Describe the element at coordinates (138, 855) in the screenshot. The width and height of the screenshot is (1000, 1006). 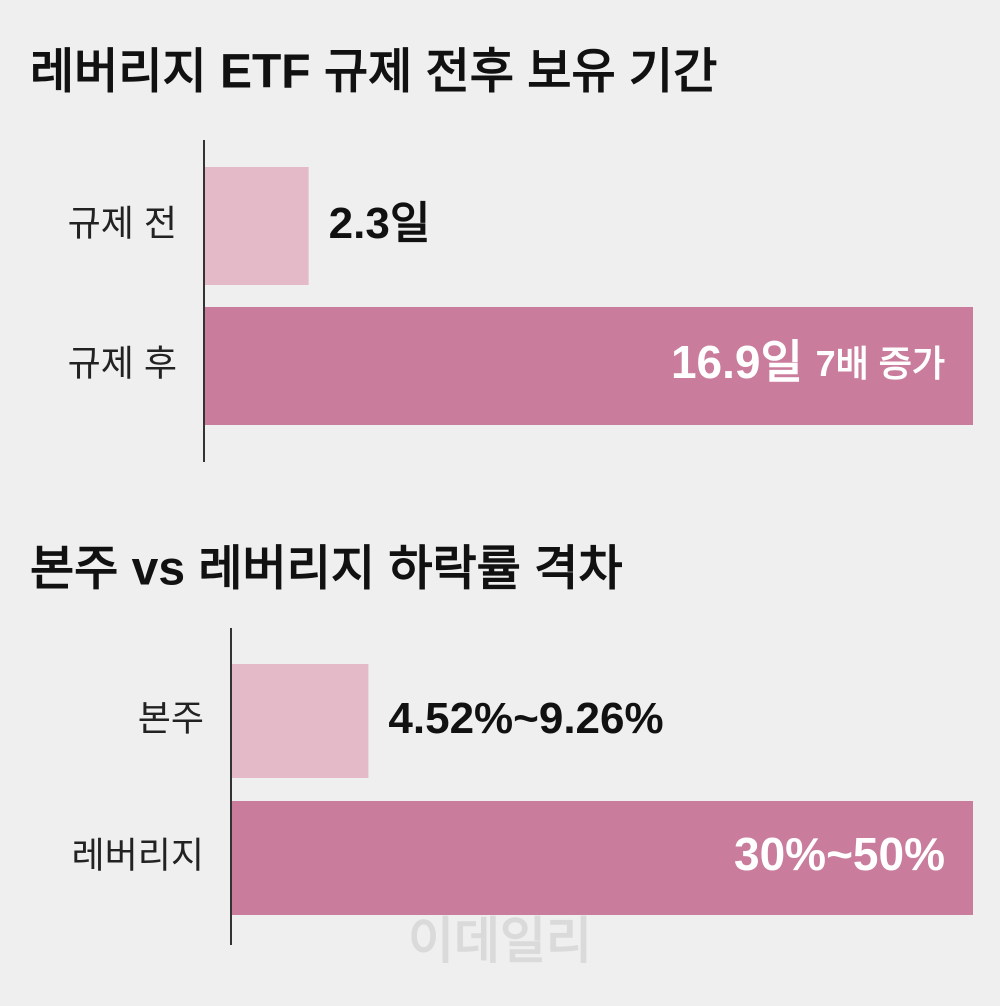
I see `category-label: 레버리지` at that location.